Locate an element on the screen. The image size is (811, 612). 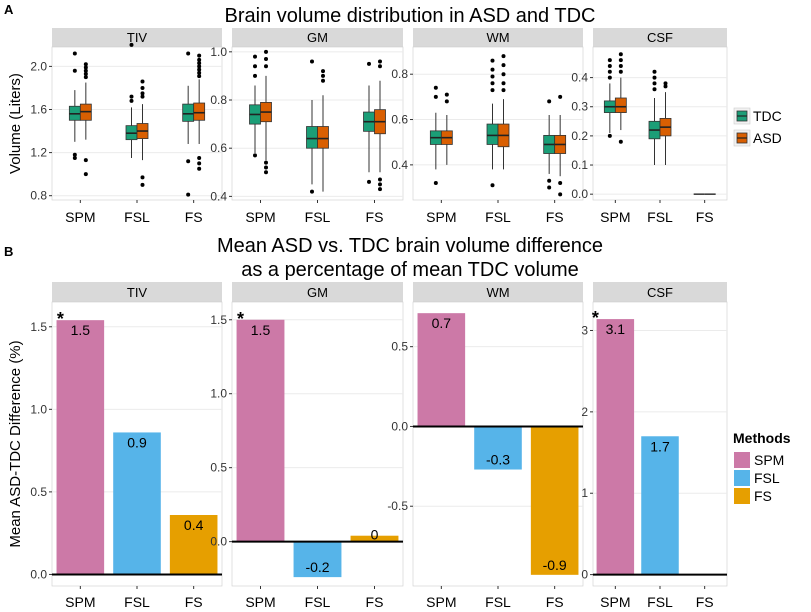
legend-swatch-spm is located at coordinates (742, 460).